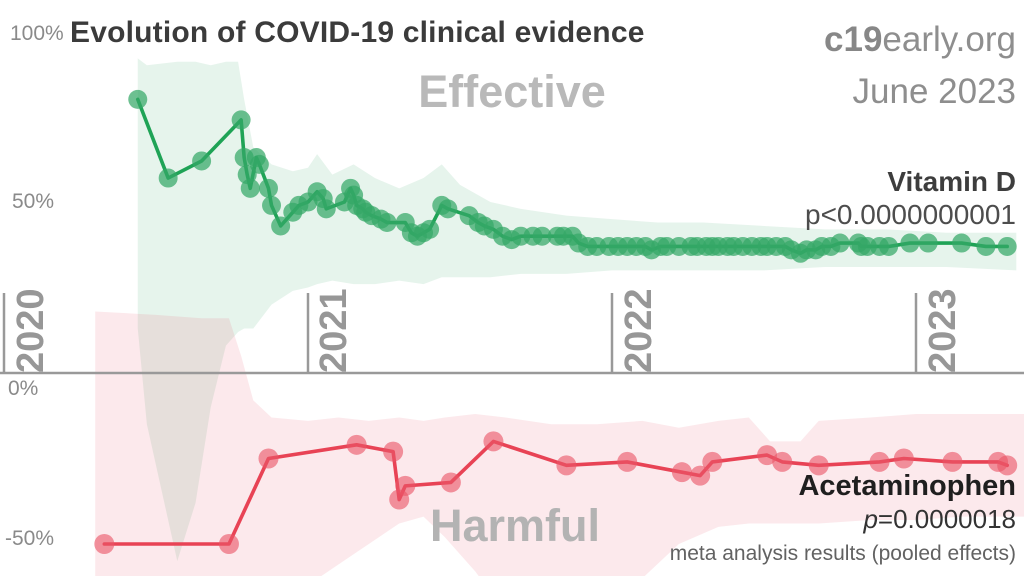 The width and height of the screenshot is (1024, 576). Describe the element at coordinates (910, 214) in the screenshot. I see `vitamin-d-pvalue: p<0.0000000001` at that location.